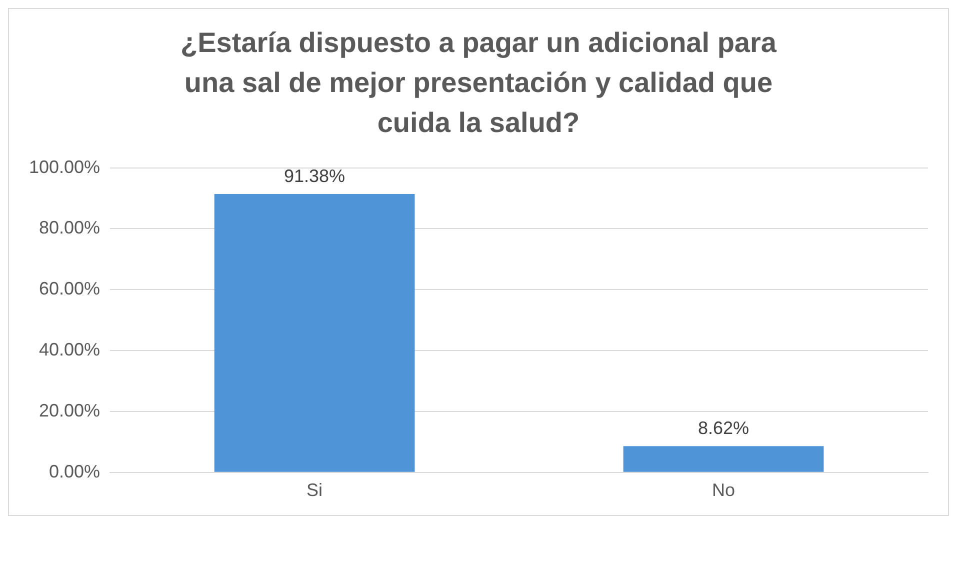 The width and height of the screenshot is (957, 579). What do you see at coordinates (69, 228) in the screenshot?
I see `y-tick-label: 80.00%` at bounding box center [69, 228].